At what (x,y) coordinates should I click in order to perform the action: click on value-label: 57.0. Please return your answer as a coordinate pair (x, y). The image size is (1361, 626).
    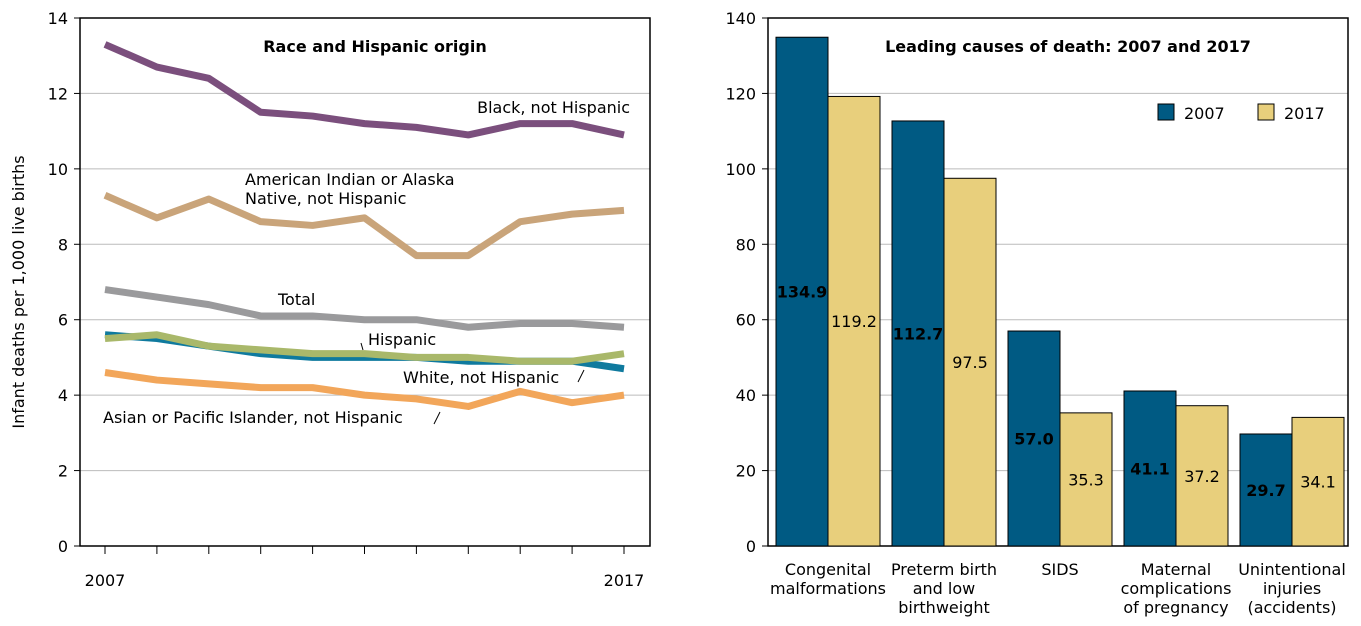
    Looking at the image, I should click on (1033, 439).